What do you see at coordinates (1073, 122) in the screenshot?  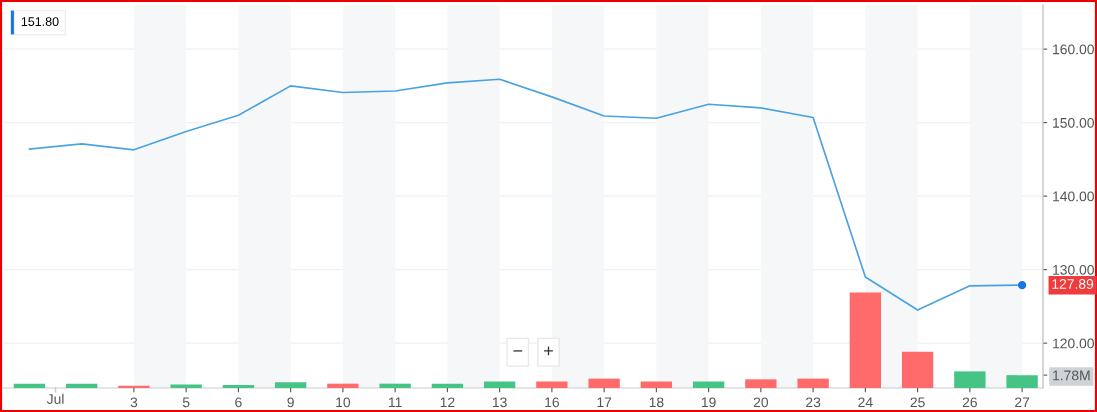 I see `y-tick-label: 150.00` at bounding box center [1073, 122].